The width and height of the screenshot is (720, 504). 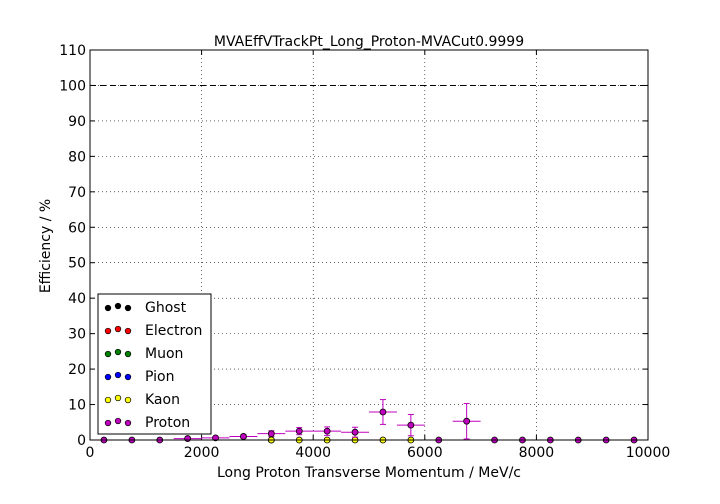 I want to click on y-tick-label: 40, so click(x=77, y=299).